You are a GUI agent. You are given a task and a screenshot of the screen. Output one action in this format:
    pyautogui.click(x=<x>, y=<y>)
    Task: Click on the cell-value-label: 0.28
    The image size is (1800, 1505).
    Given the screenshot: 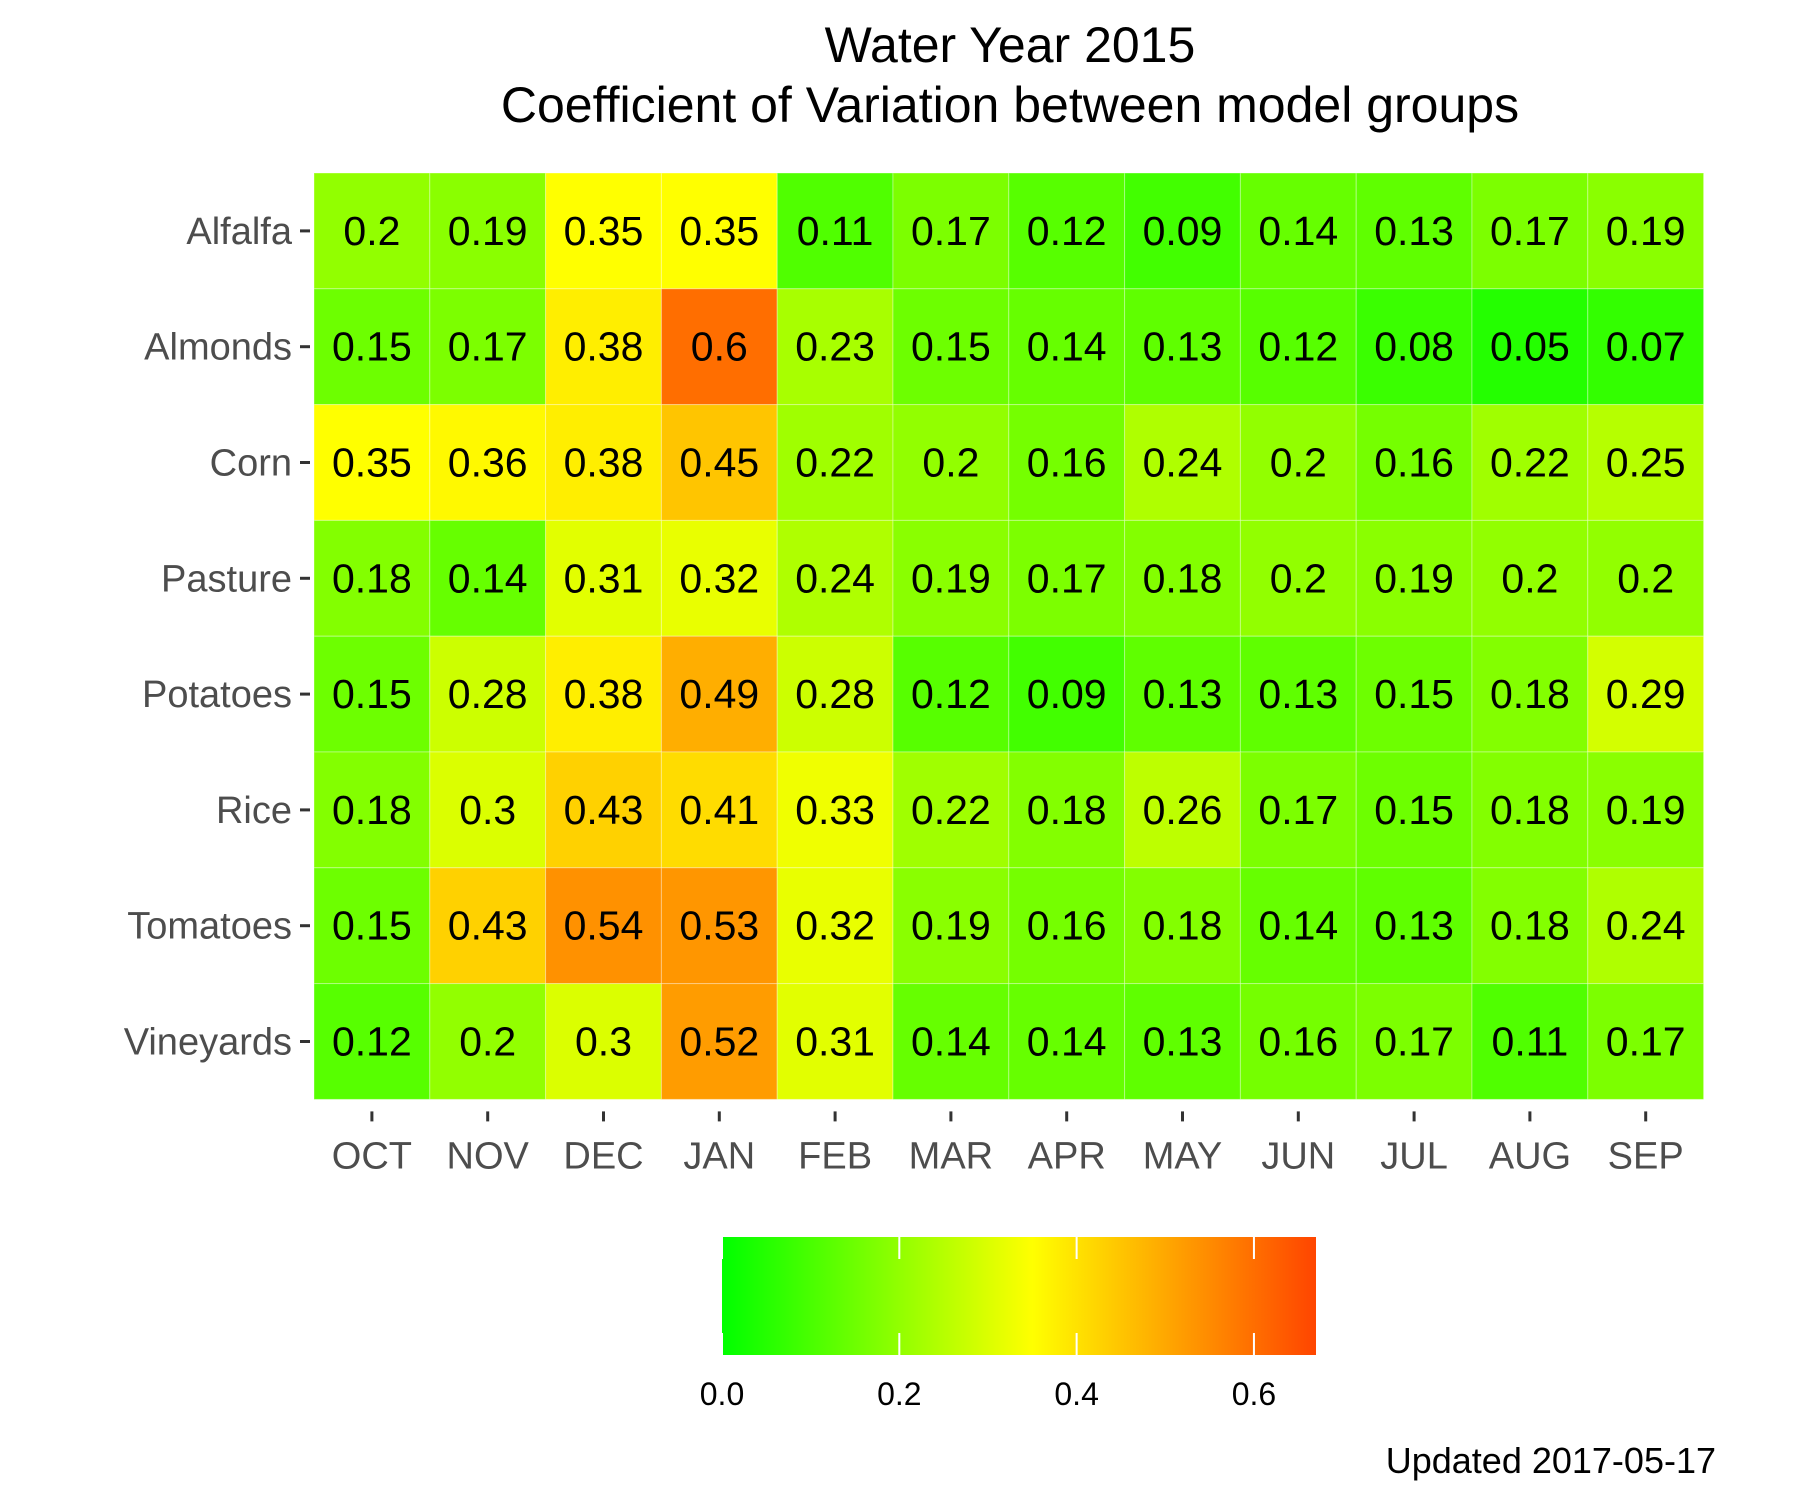 What is the action you would take?
    pyautogui.click(x=835, y=694)
    